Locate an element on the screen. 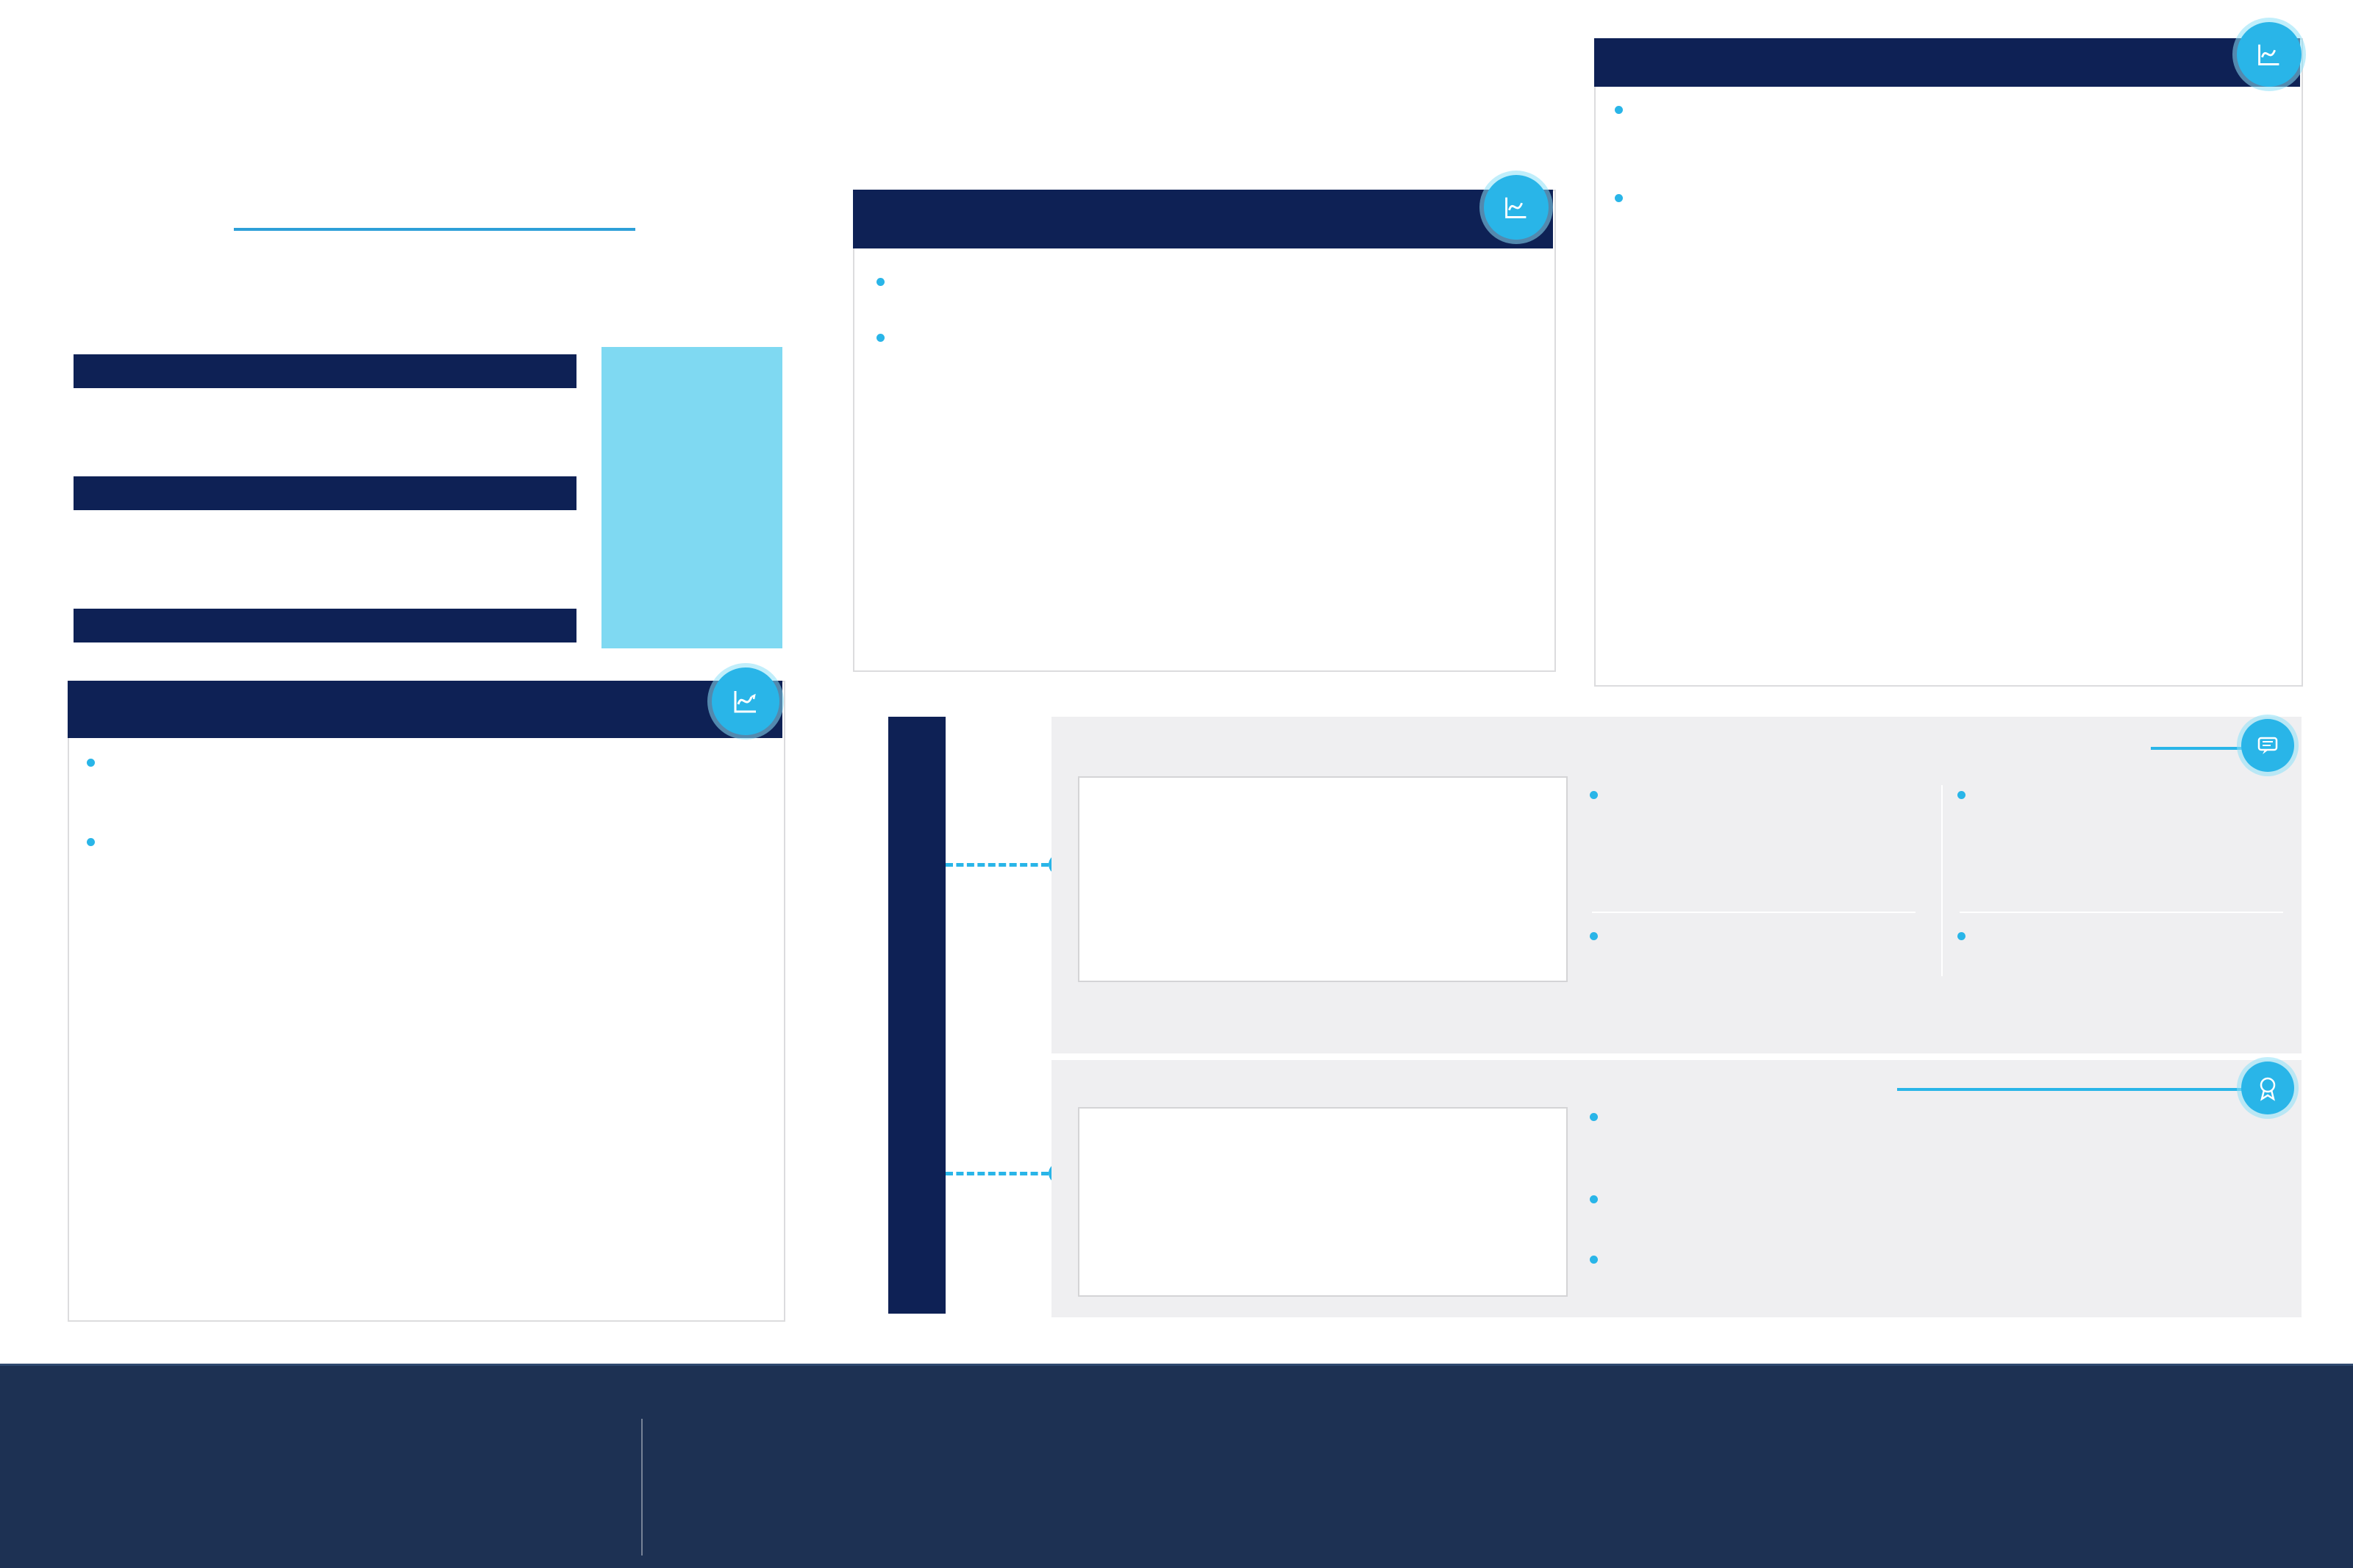 The image size is (2353, 1568). data-hungry-panel is located at coordinates (1205, 431).